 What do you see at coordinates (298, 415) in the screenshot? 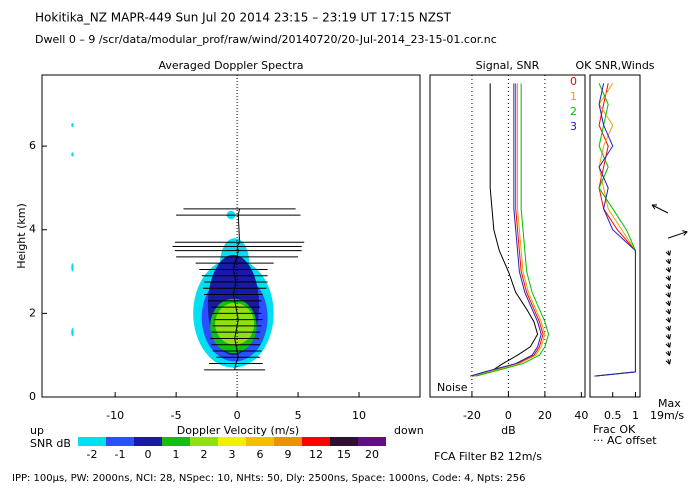
I see `x-tick-label: 5` at bounding box center [298, 415].